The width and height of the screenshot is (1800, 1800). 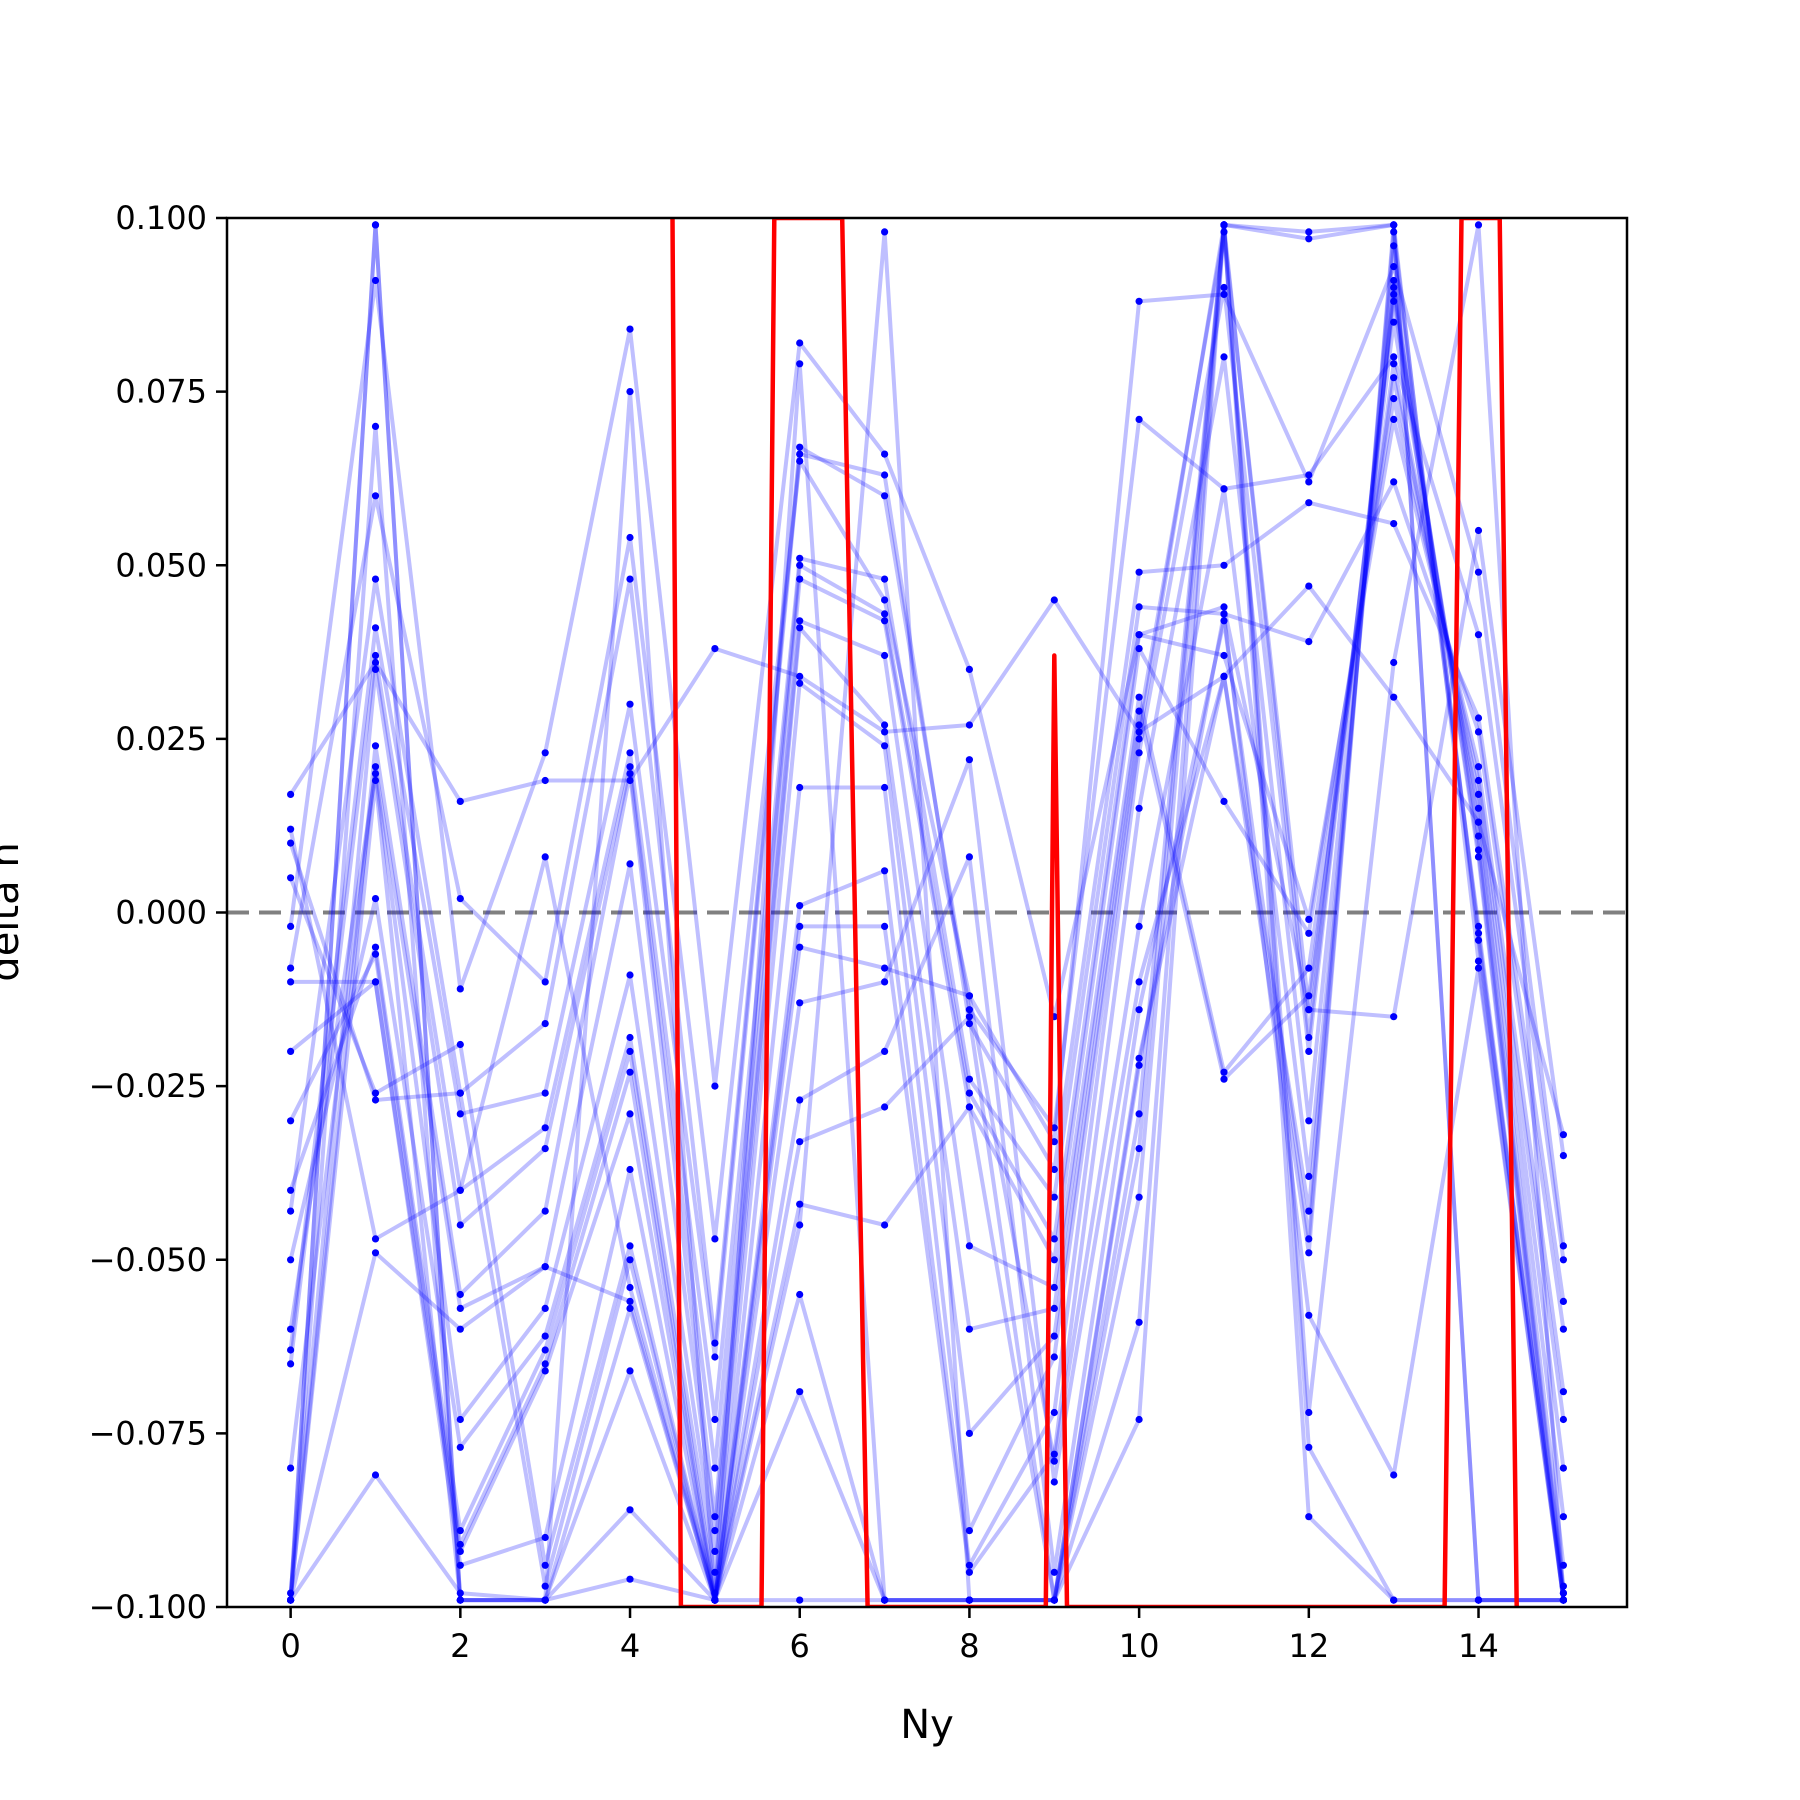 I want to click on x-tick-label: 4, so click(x=630, y=1646).